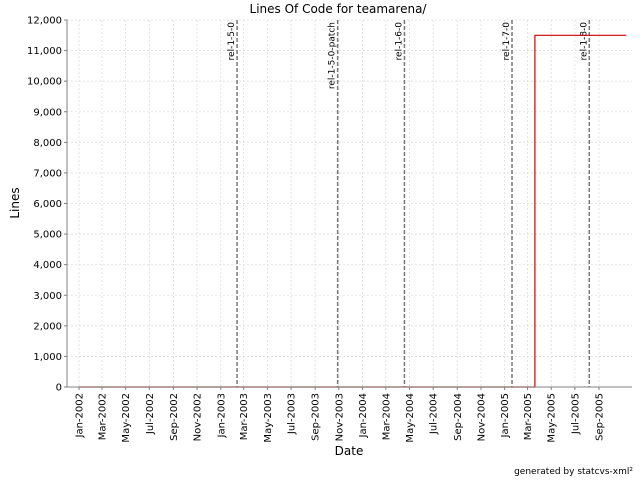  I want to click on y-tick-label: 5,000, so click(47, 235).